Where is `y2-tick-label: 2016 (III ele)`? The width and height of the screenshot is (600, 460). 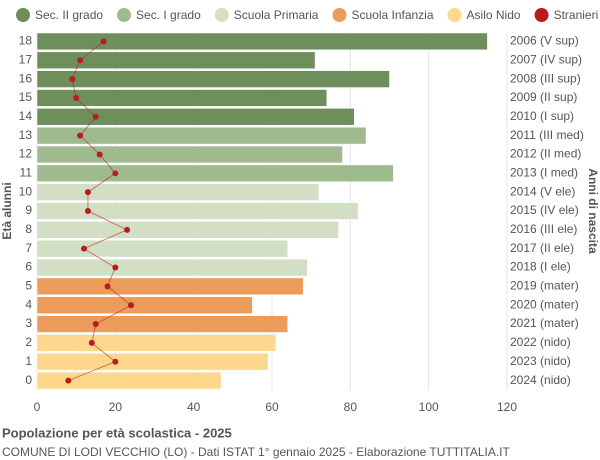
y2-tick-label: 2016 (III ele) is located at coordinates (543, 229).